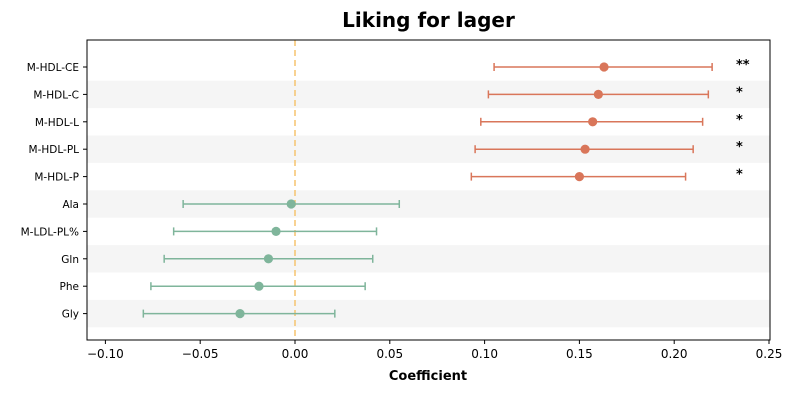 This screenshot has height=400, width=800. Describe the element at coordinates (428, 20) in the screenshot. I see `chart-title: Liking for lager` at that location.